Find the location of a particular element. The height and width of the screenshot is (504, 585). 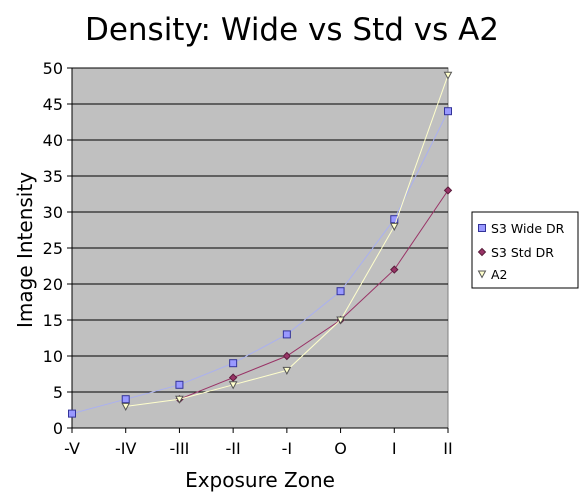

x-tick-label: -IV is located at coordinates (125, 448).